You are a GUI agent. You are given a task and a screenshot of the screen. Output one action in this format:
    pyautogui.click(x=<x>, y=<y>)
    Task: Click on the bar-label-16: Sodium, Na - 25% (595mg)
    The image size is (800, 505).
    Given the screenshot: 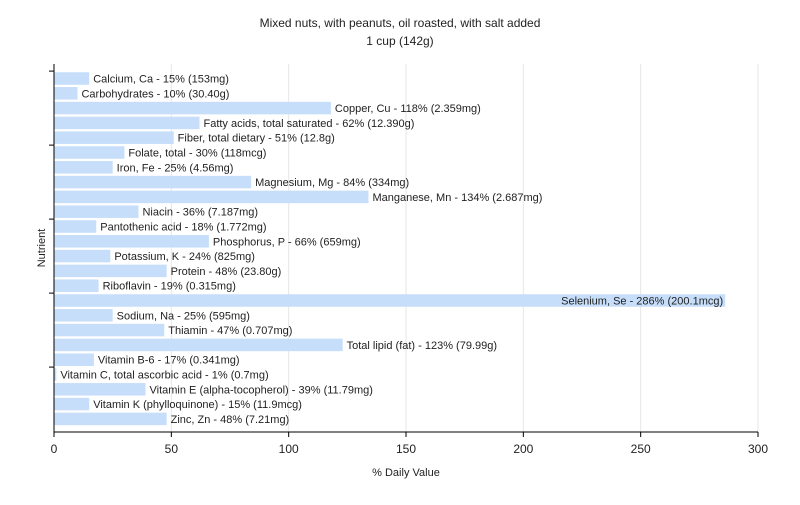 What is the action you would take?
    pyautogui.click(x=183, y=316)
    